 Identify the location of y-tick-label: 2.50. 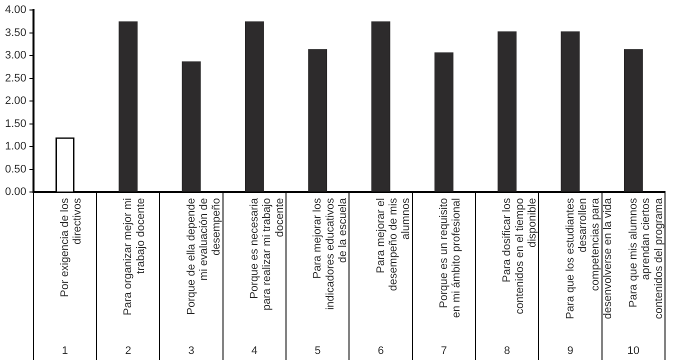
(15, 78).